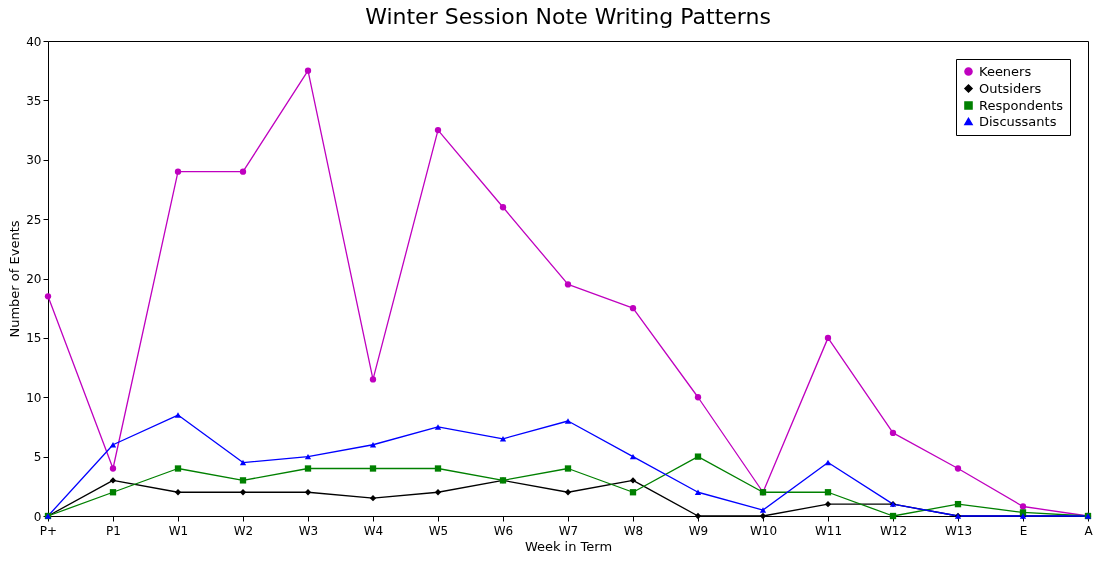  What do you see at coordinates (438, 530) in the screenshot?
I see `x-tick-label: W5` at bounding box center [438, 530].